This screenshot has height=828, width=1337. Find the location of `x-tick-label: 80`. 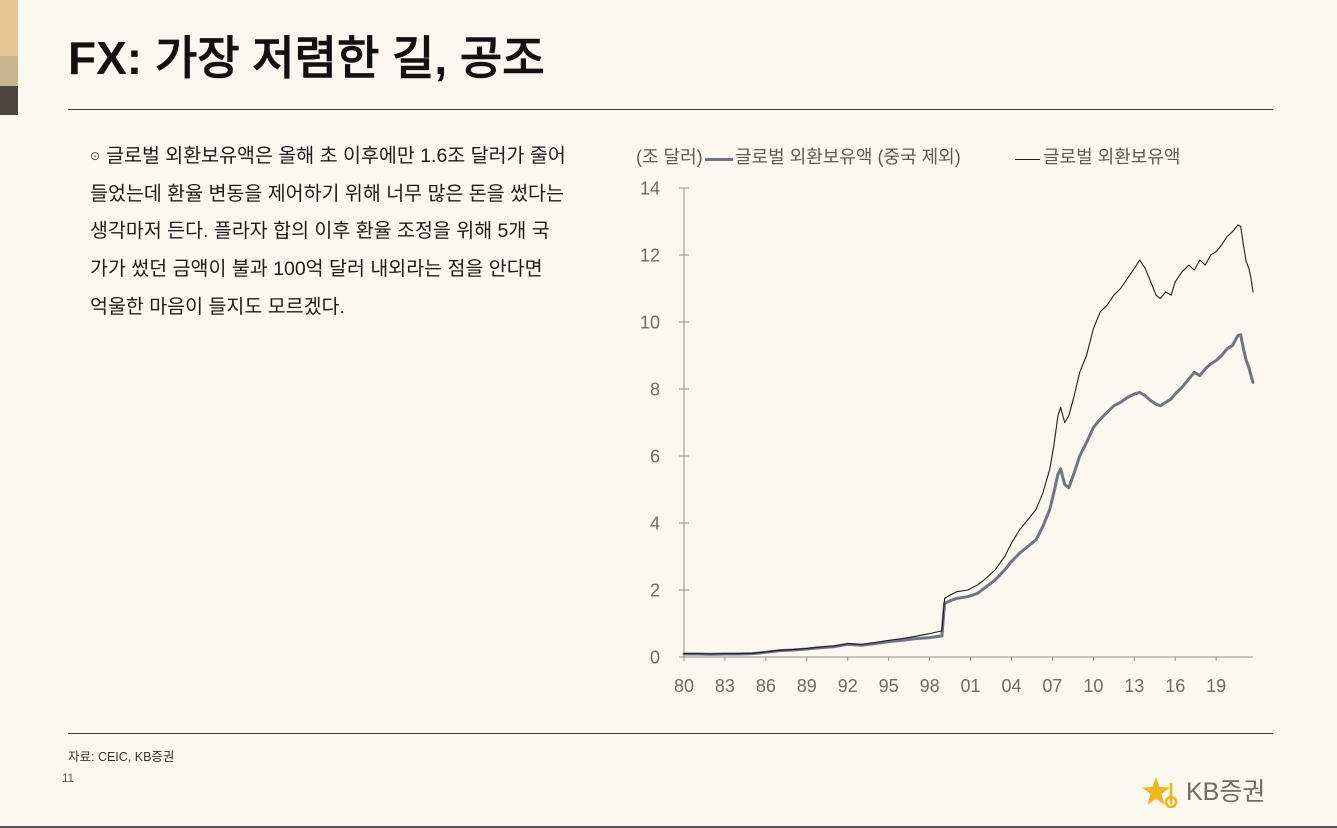

x-tick-label: 80 is located at coordinates (684, 686).